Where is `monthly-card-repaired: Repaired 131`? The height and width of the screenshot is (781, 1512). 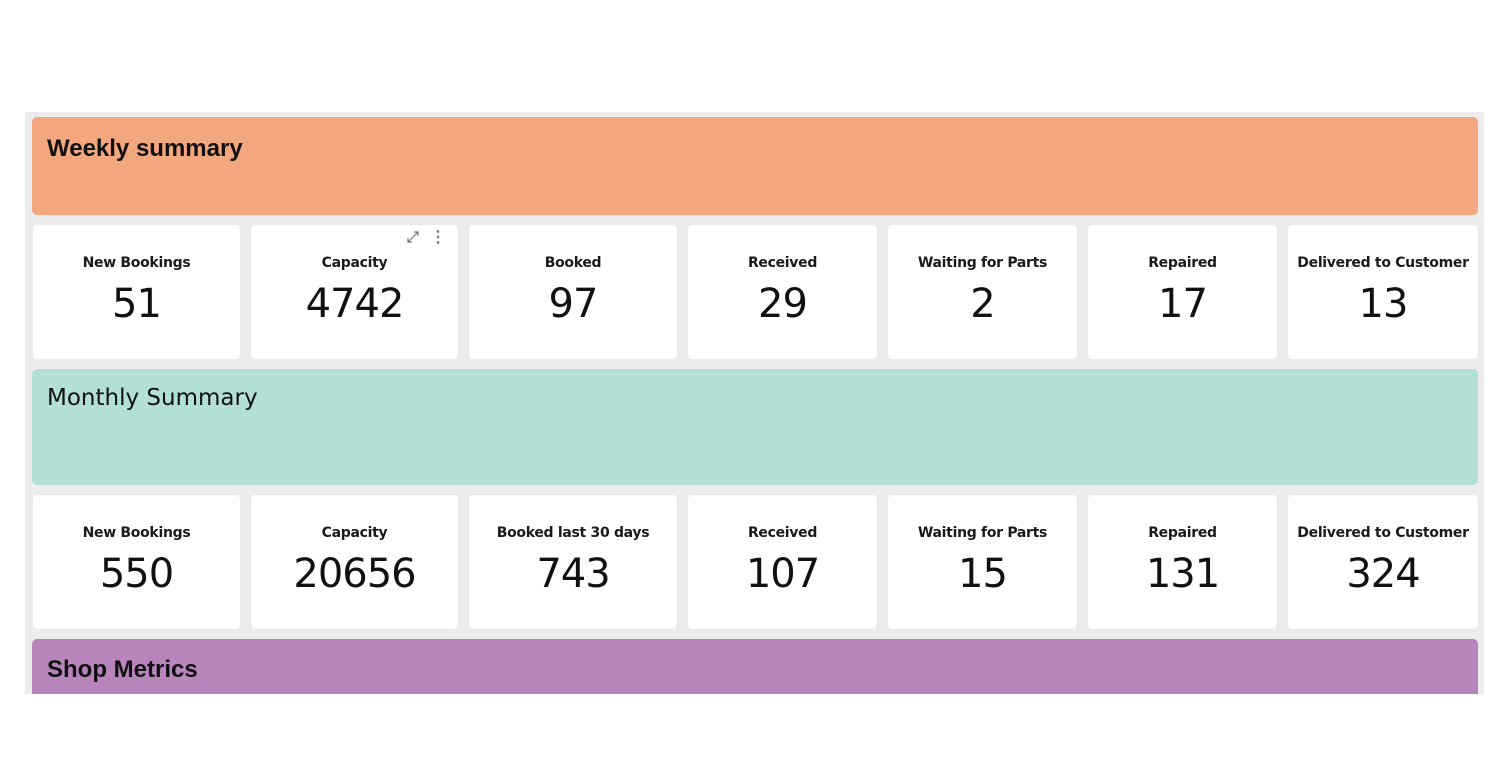 monthly-card-repaired: Repaired 131 is located at coordinates (1182, 562).